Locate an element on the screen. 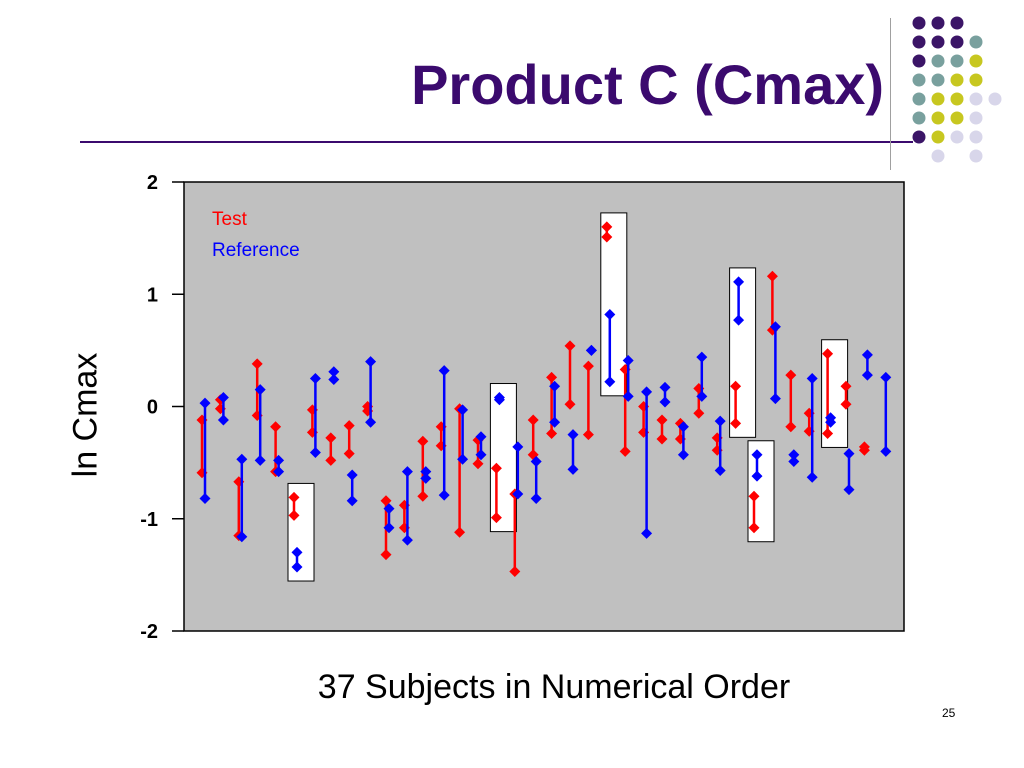 The width and height of the screenshot is (1024, 768). y-tick-label: -2 is located at coordinates (149, 632).